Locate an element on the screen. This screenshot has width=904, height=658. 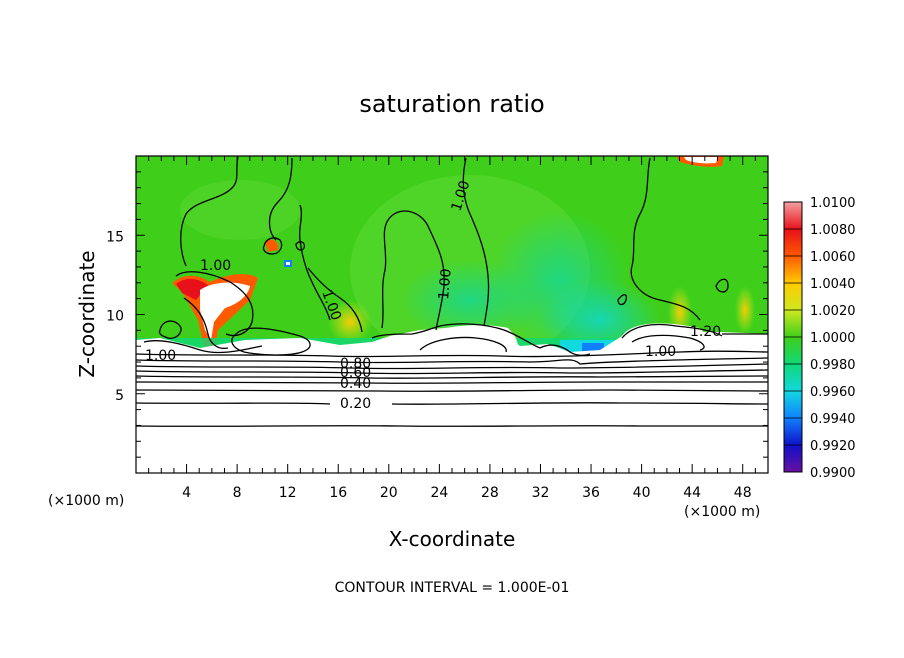
colorbar-label: 0.9920 is located at coordinates (833, 446).